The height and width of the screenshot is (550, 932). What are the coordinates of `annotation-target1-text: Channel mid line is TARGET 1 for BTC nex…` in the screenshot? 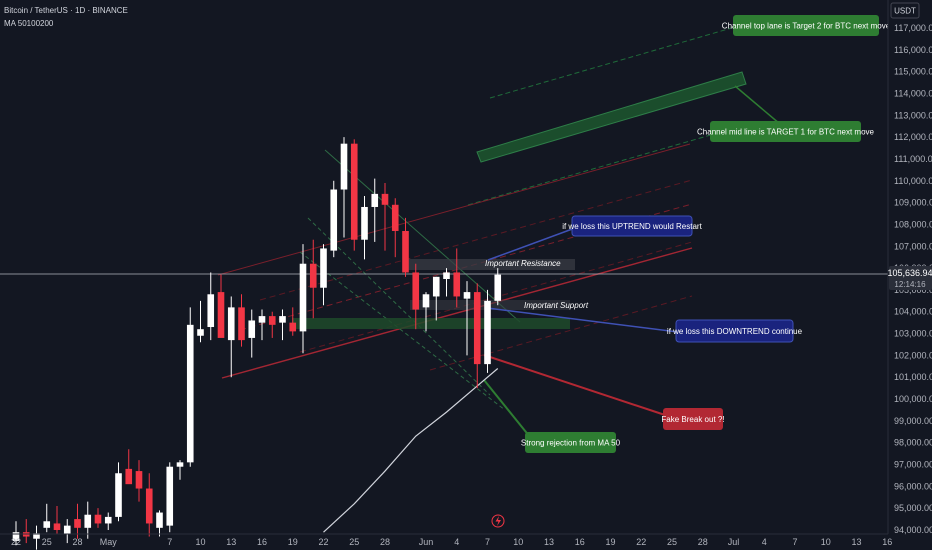 It's located at (786, 132).